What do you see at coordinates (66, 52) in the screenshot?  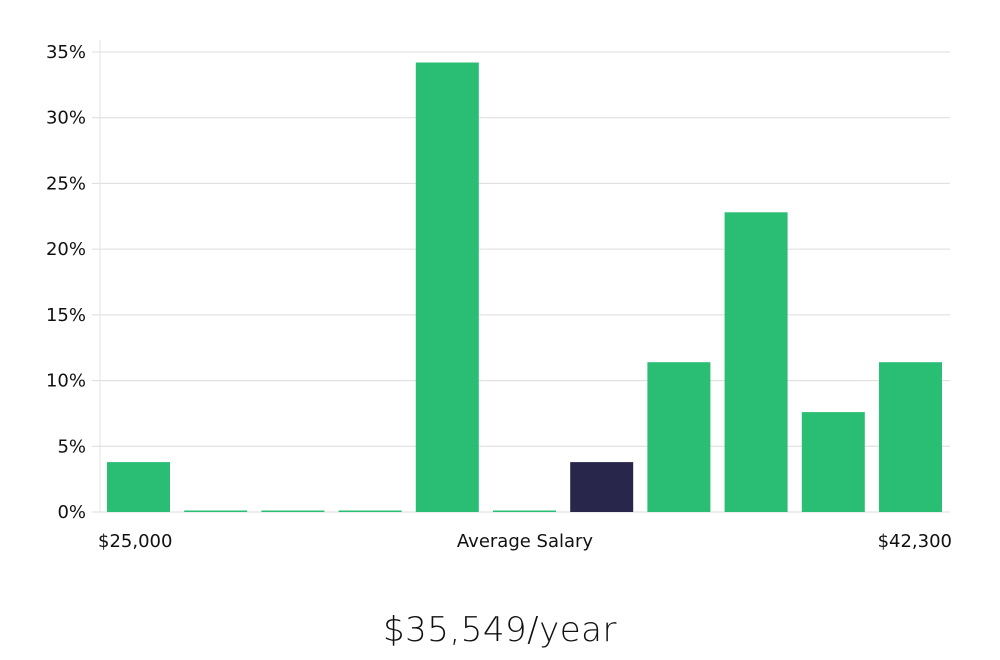 I see `y-tick-label: 35%` at bounding box center [66, 52].